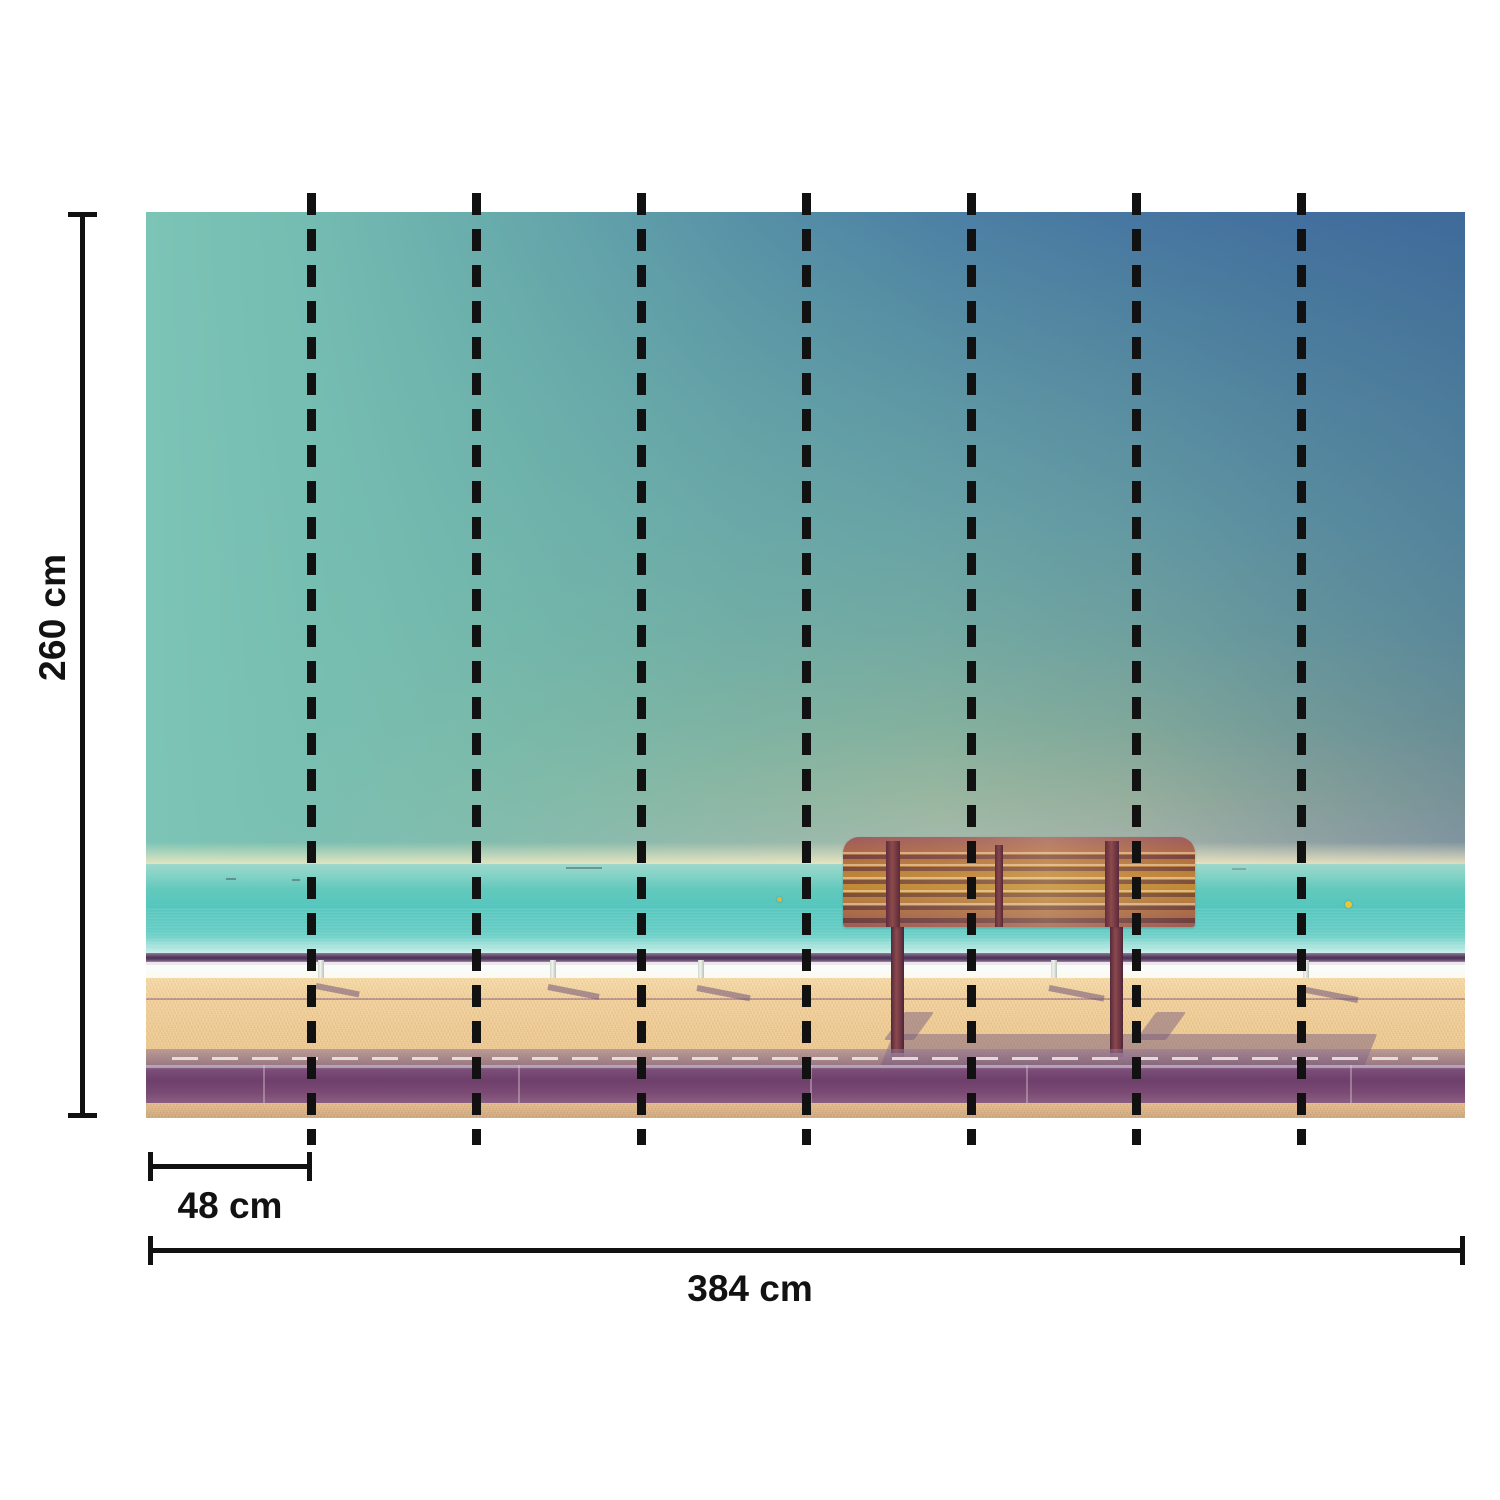  What do you see at coordinates (82, 1115) in the screenshot?
I see `height-dimension-cap-bottom` at bounding box center [82, 1115].